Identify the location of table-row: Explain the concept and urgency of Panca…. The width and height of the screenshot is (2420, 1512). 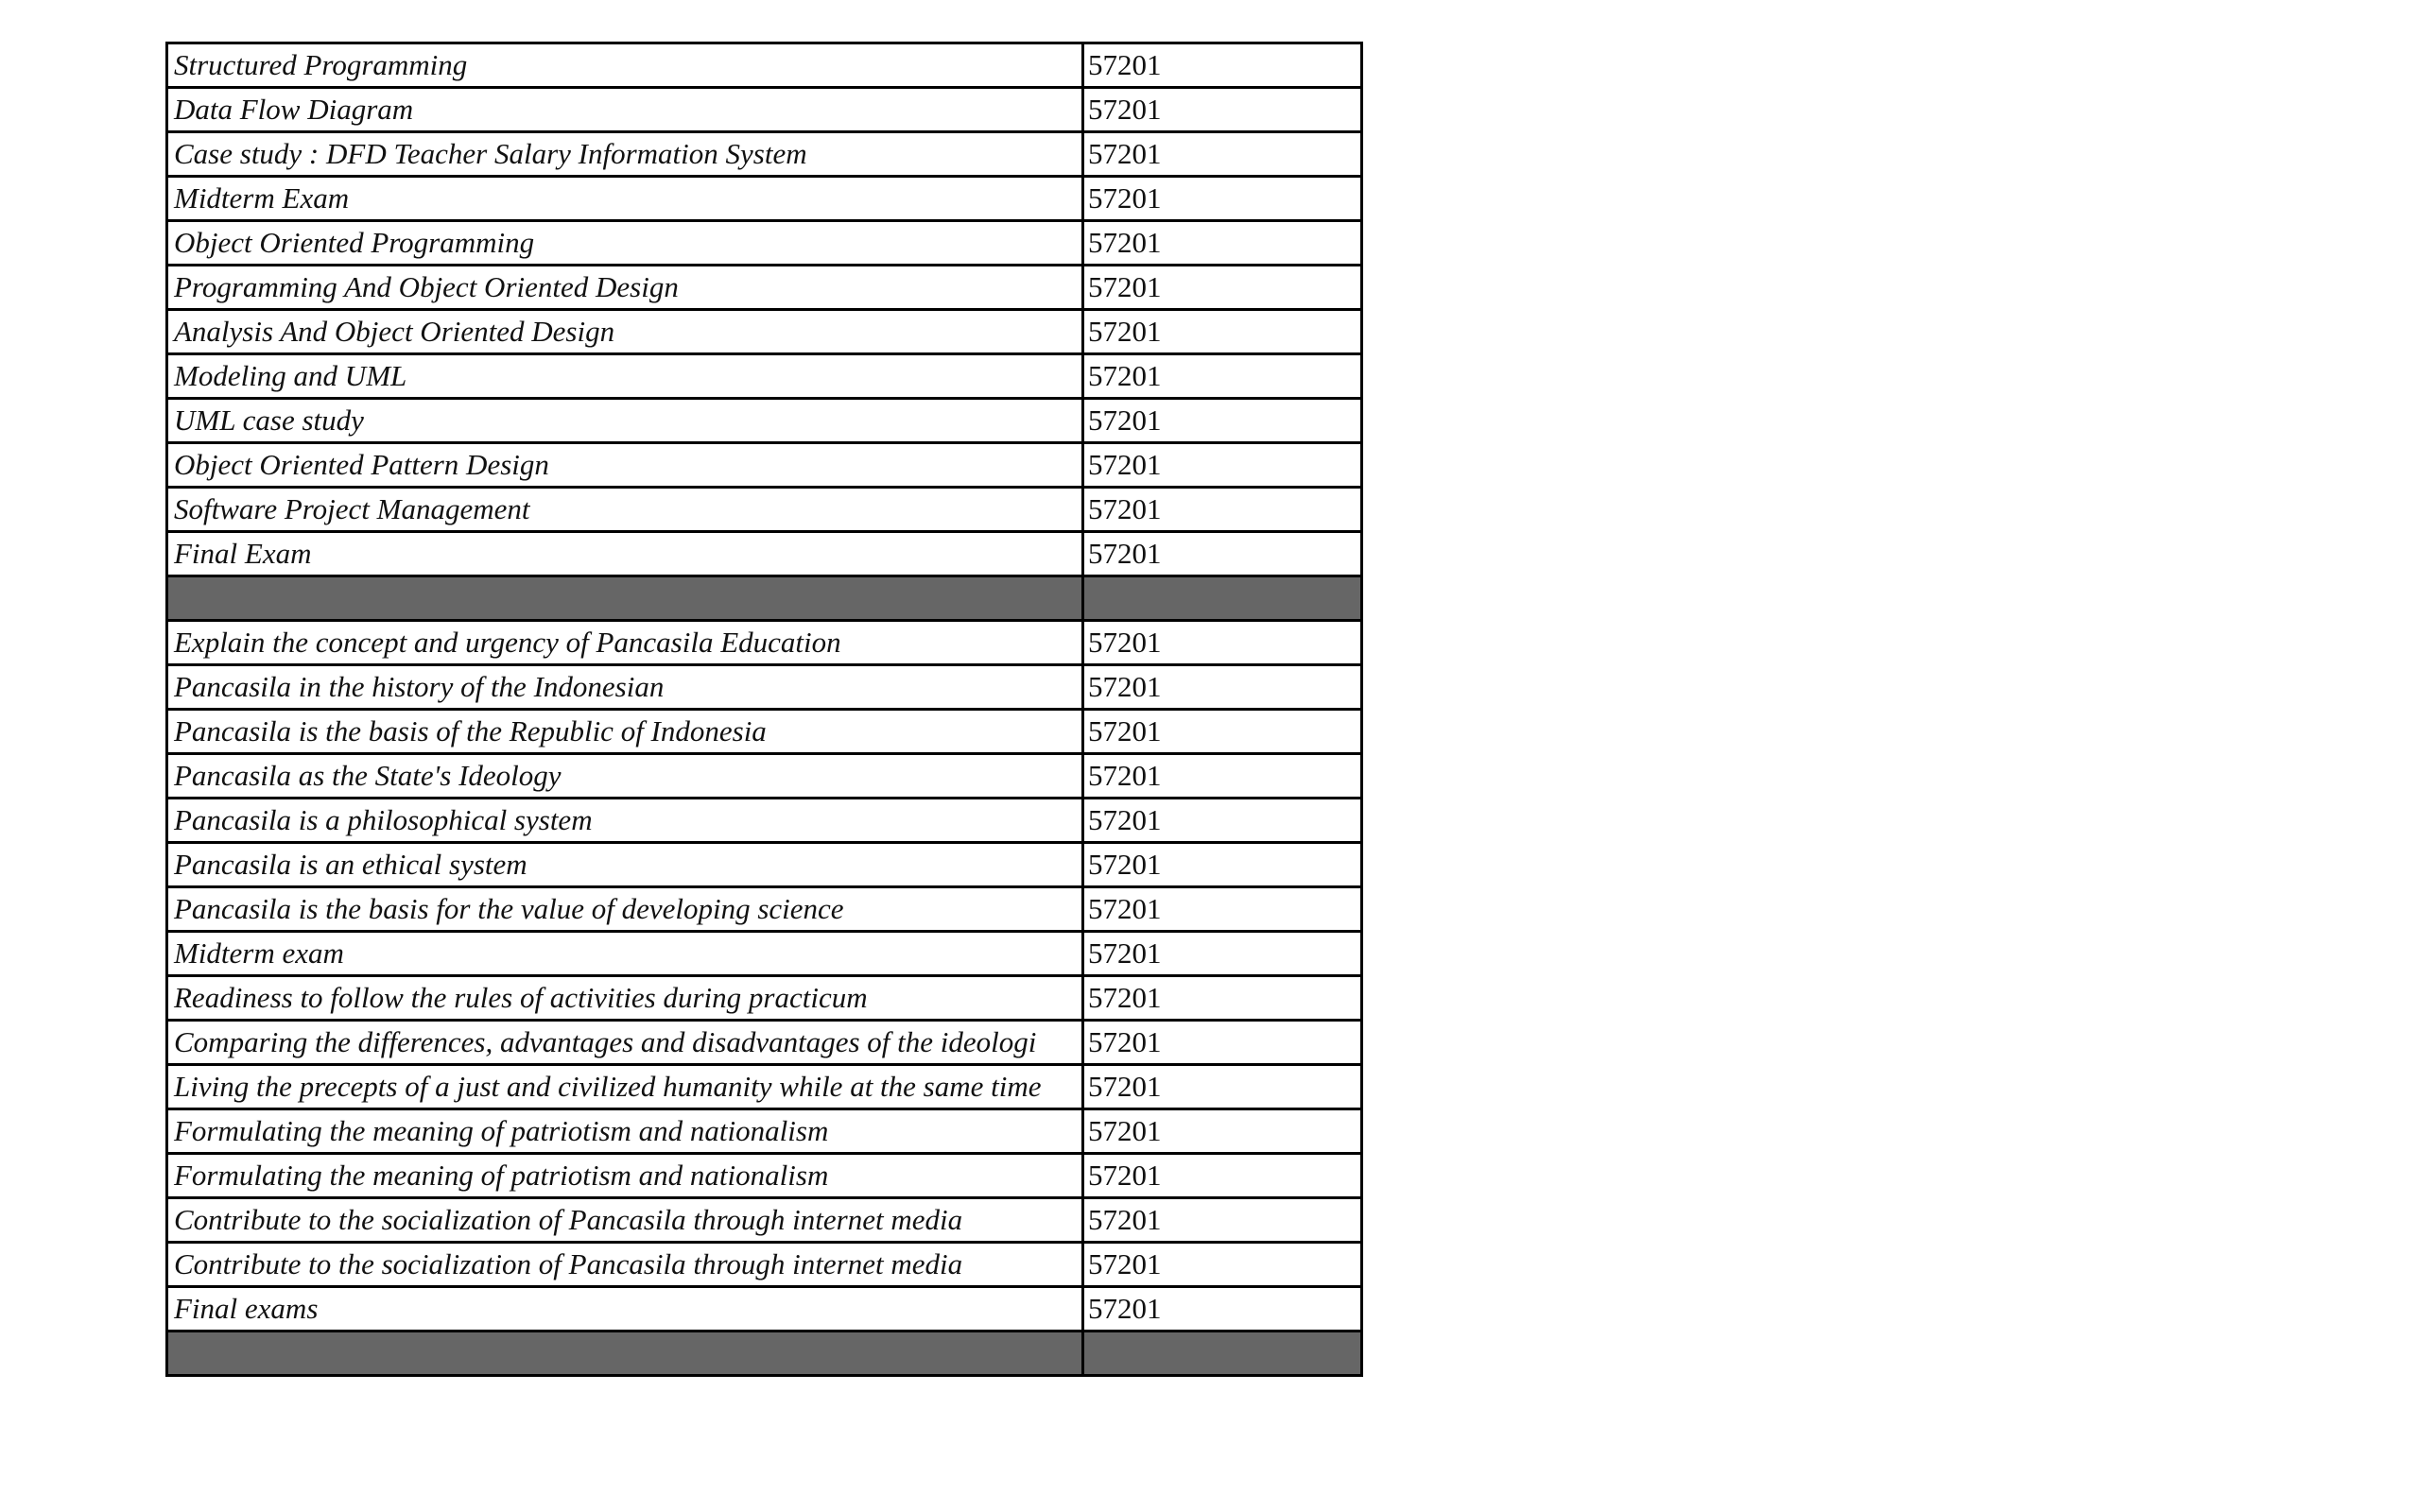
(764, 642).